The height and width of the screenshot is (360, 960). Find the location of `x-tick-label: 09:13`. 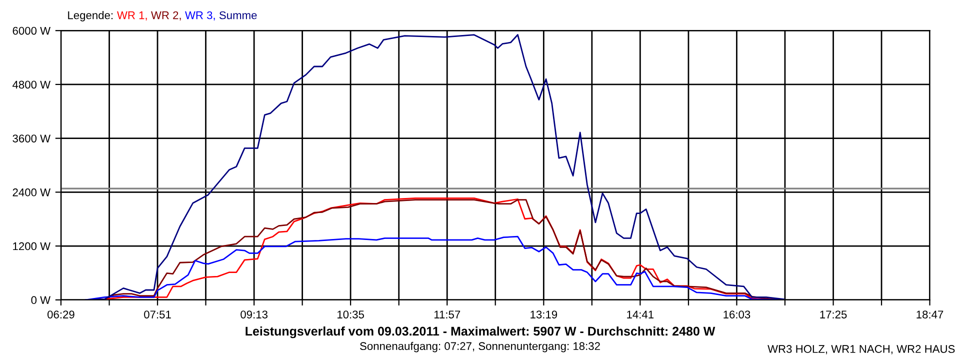

x-tick-label: 09:13 is located at coordinates (254, 314).